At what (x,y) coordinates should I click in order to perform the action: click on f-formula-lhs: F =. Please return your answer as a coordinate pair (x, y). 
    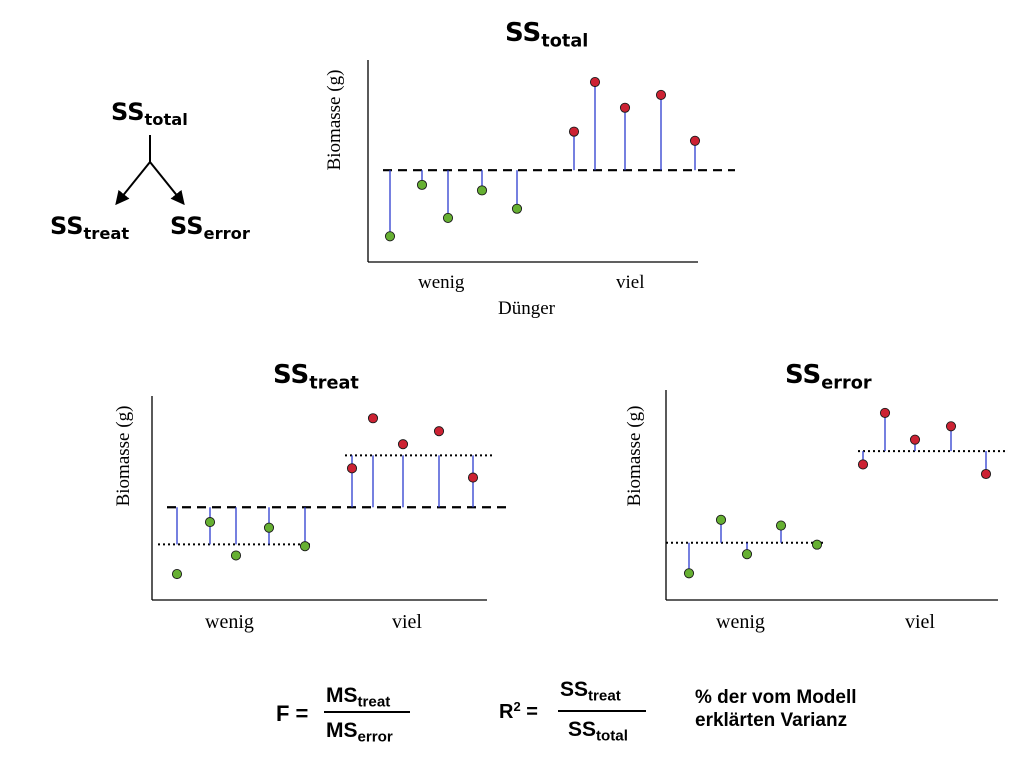
    Looking at the image, I should click on (292, 713).